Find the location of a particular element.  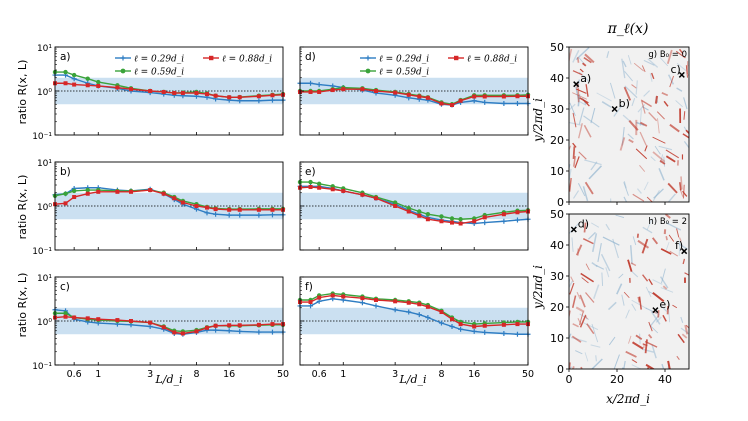

ylabel-row2: ratio R(x, L) is located at coordinates (22, 207).